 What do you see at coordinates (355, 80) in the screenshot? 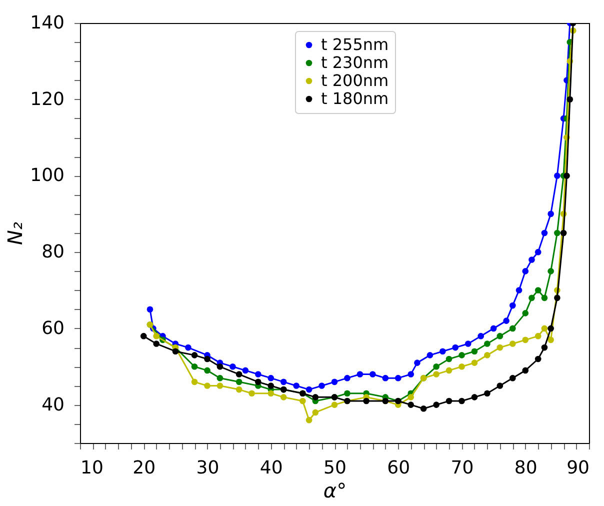
I see `legend-label: t 200nm` at bounding box center [355, 80].